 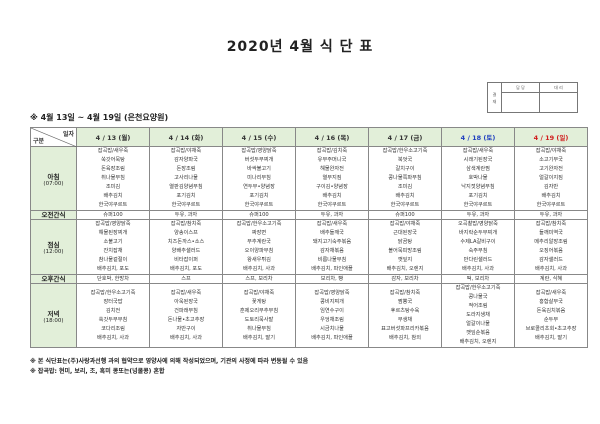 I want to click on menu-cell: 잡곡밥/영양닭죽 해물된장찌개 소불고기 잔치잡채 참나물겉절이 배추김치, 포도, so click(x=113, y=247).